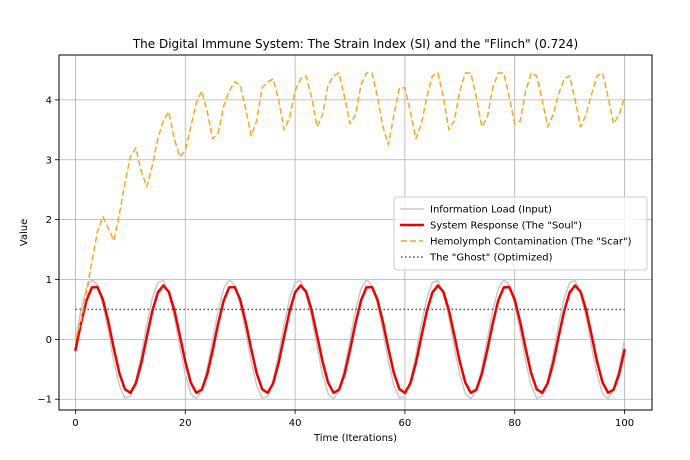 This screenshot has height=460, width=690. I want to click on x-axis-label: Time (Iterations), so click(355, 438).